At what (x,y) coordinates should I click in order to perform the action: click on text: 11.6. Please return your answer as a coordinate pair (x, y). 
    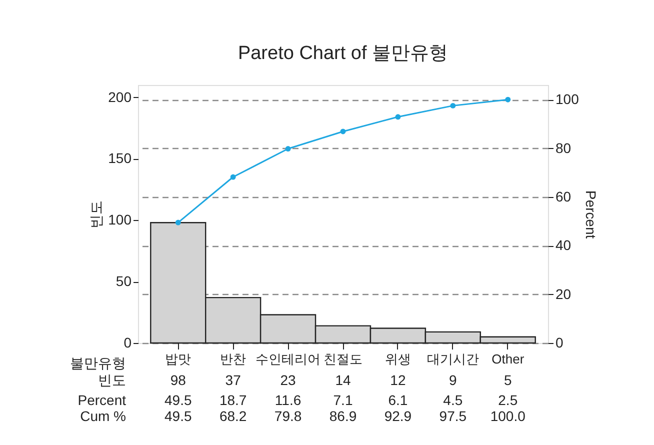
    Looking at the image, I should click on (288, 400).